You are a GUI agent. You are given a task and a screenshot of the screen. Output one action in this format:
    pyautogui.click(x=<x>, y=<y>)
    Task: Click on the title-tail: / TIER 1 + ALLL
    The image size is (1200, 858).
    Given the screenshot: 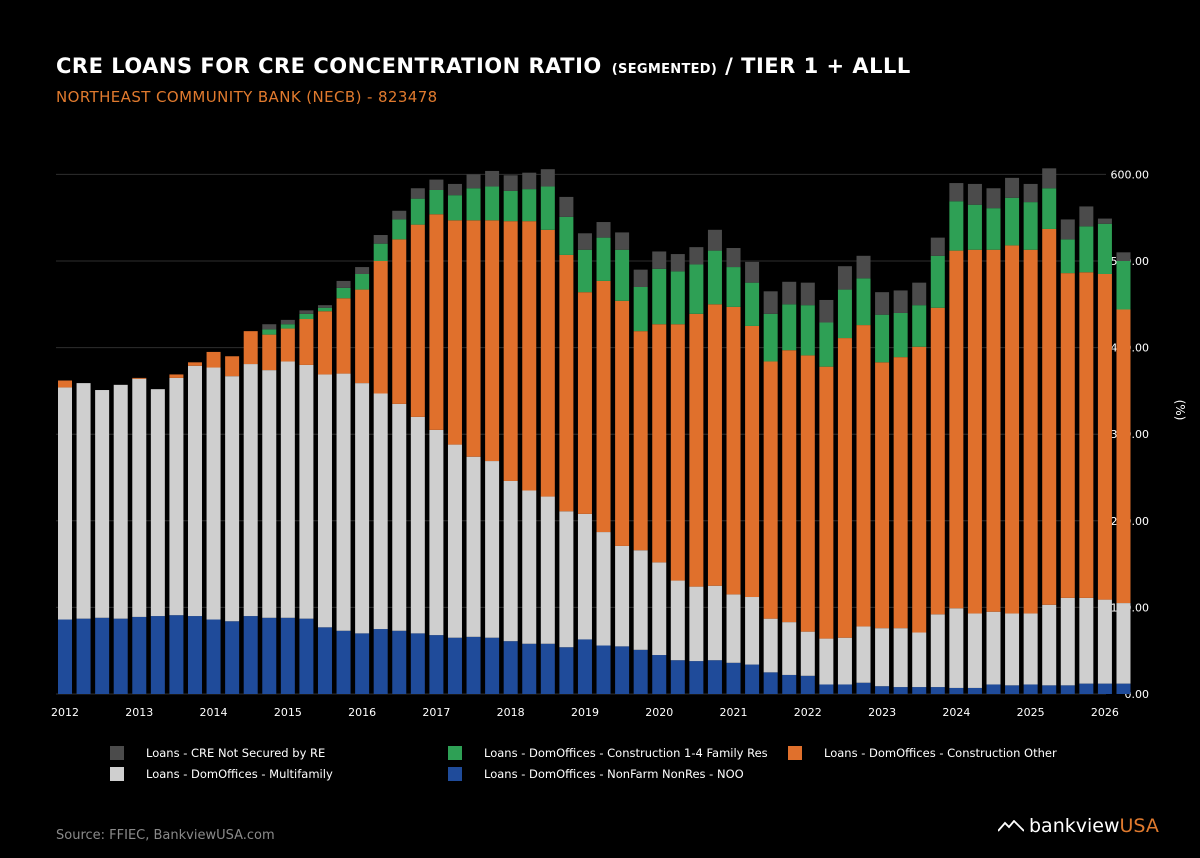 What is the action you would take?
    pyautogui.click(x=818, y=66)
    